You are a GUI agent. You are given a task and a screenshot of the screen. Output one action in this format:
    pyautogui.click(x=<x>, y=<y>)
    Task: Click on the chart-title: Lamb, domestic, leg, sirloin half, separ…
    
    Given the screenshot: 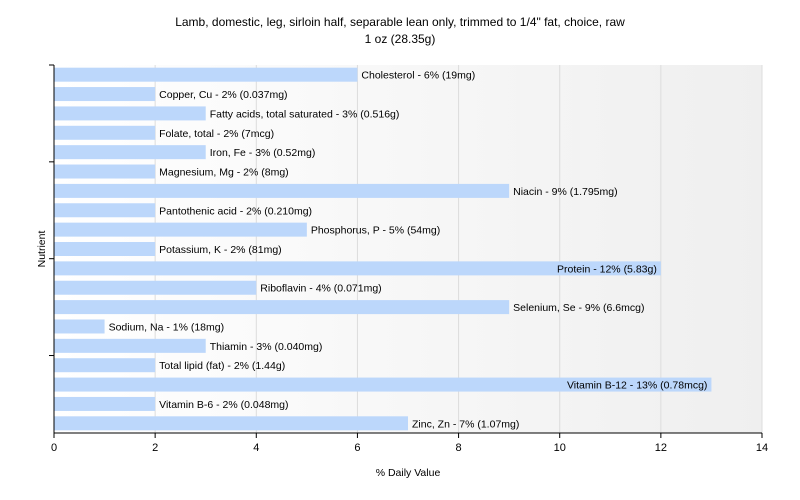 What is the action you would take?
    pyautogui.click(x=400, y=31)
    